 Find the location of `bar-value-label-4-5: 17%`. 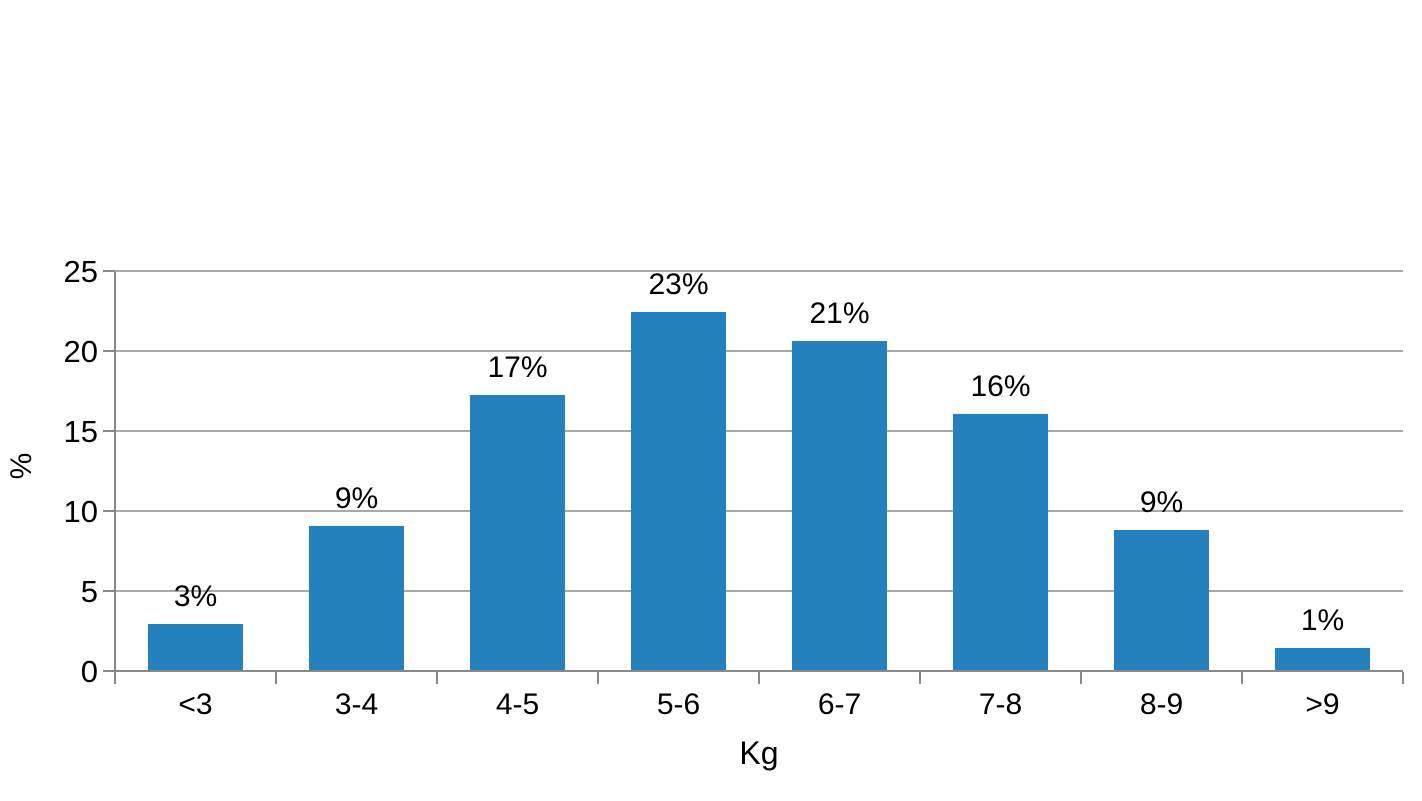

bar-value-label-4-5: 17% is located at coordinates (517, 368).